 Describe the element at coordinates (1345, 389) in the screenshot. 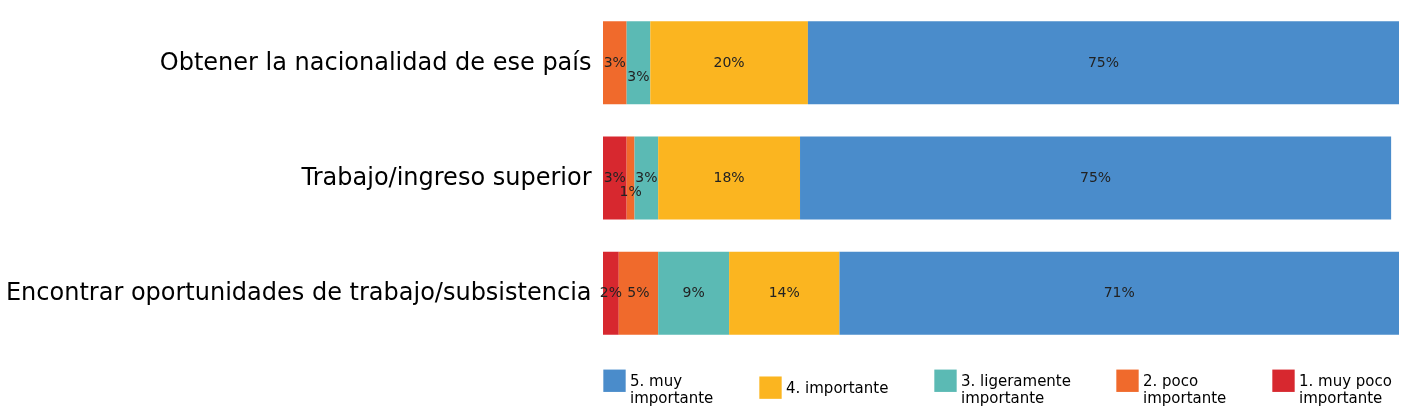

I see `legend-label: 1. muy poco importante` at that location.